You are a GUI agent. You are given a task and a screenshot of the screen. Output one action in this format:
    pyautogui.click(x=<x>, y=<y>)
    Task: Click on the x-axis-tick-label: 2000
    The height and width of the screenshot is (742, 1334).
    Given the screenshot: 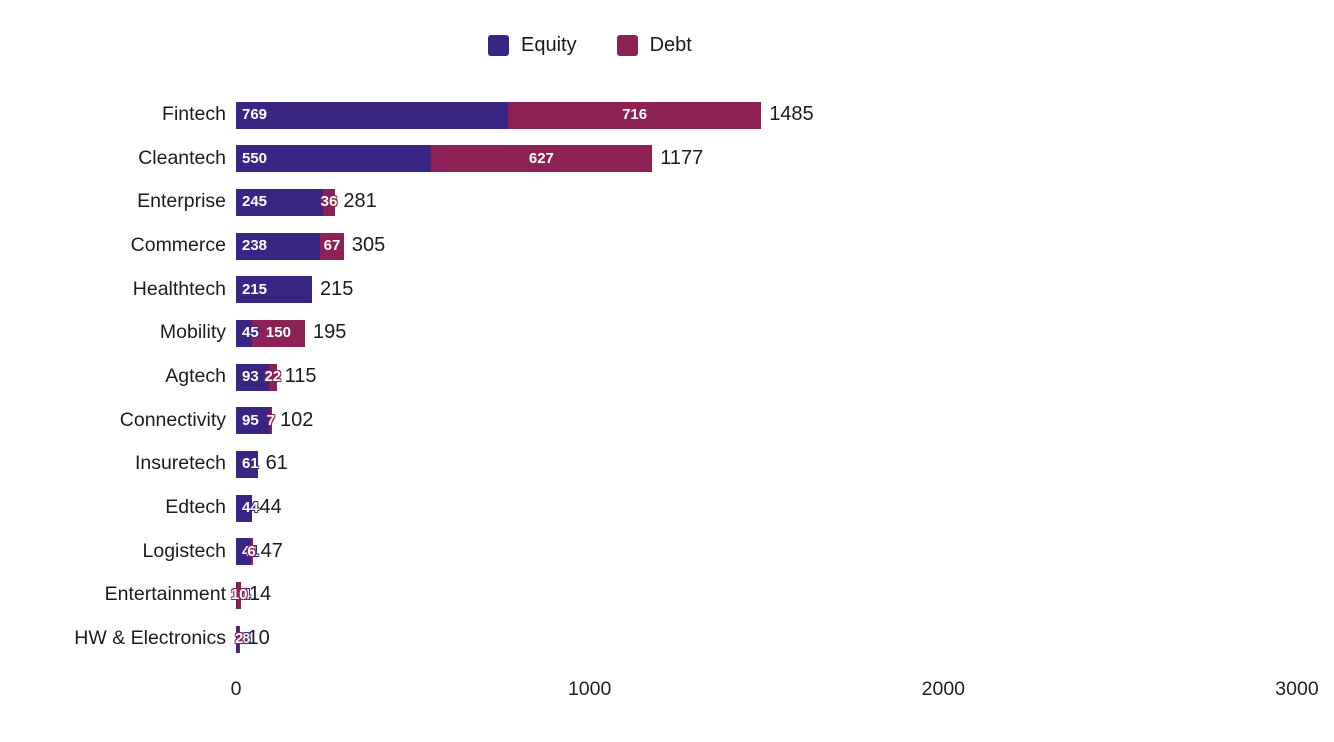 What is the action you would take?
    pyautogui.click(x=943, y=689)
    